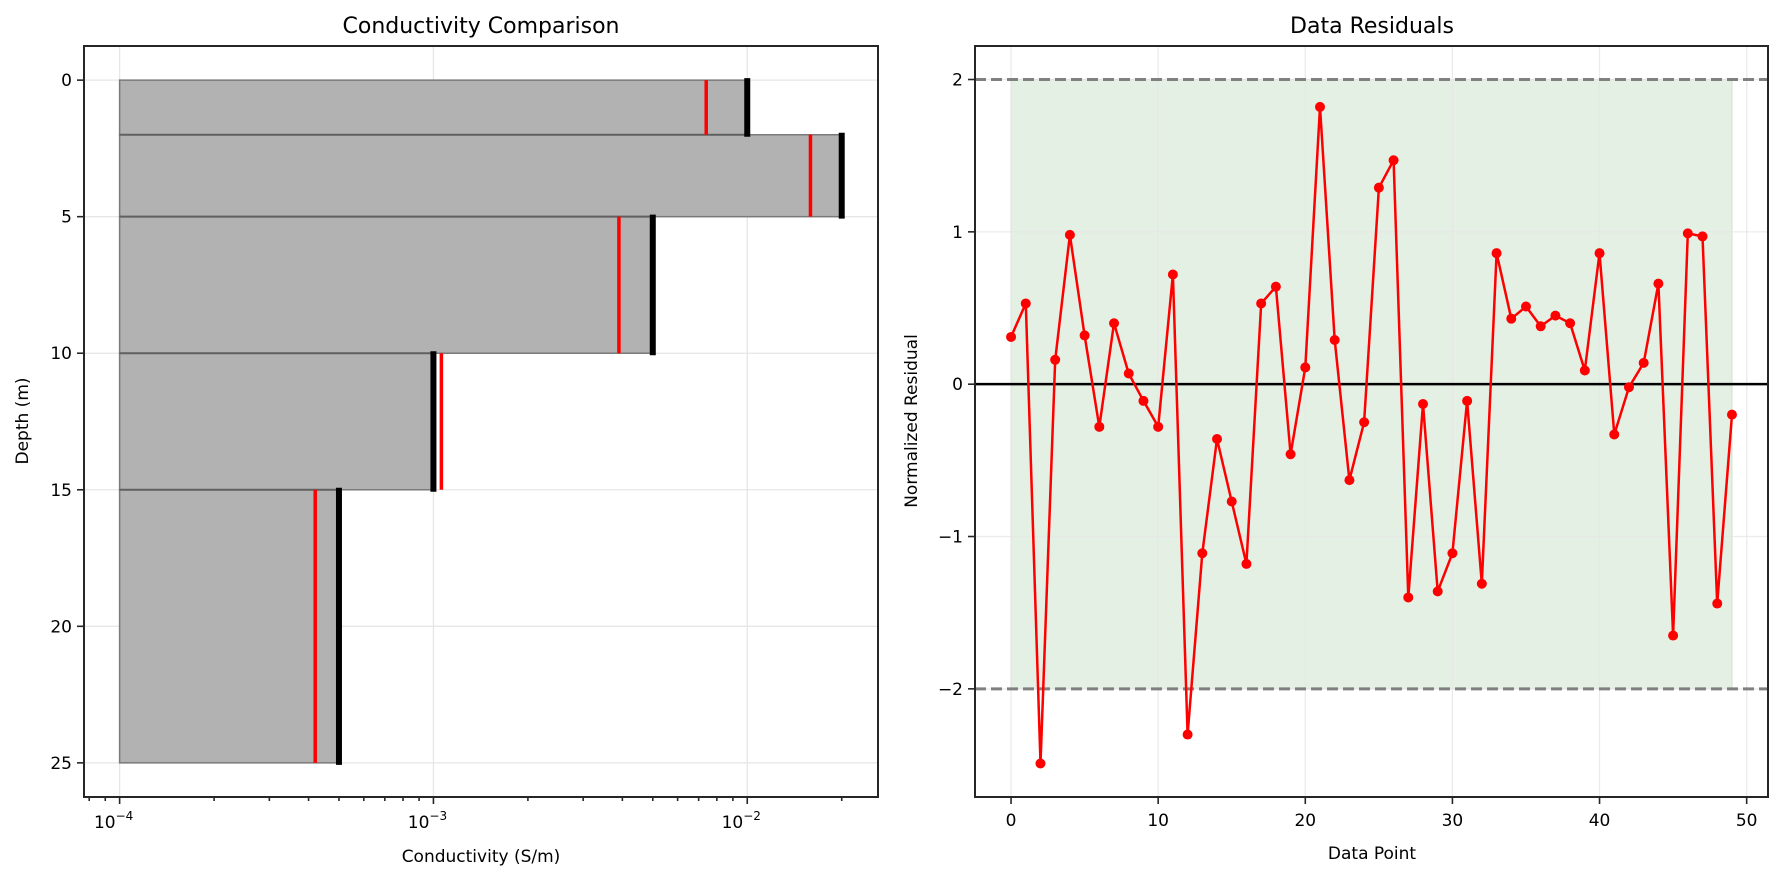 This screenshot has width=1783, height=880. I want to click on right-y-axis-label: Normalized Residual, so click(912, 421).